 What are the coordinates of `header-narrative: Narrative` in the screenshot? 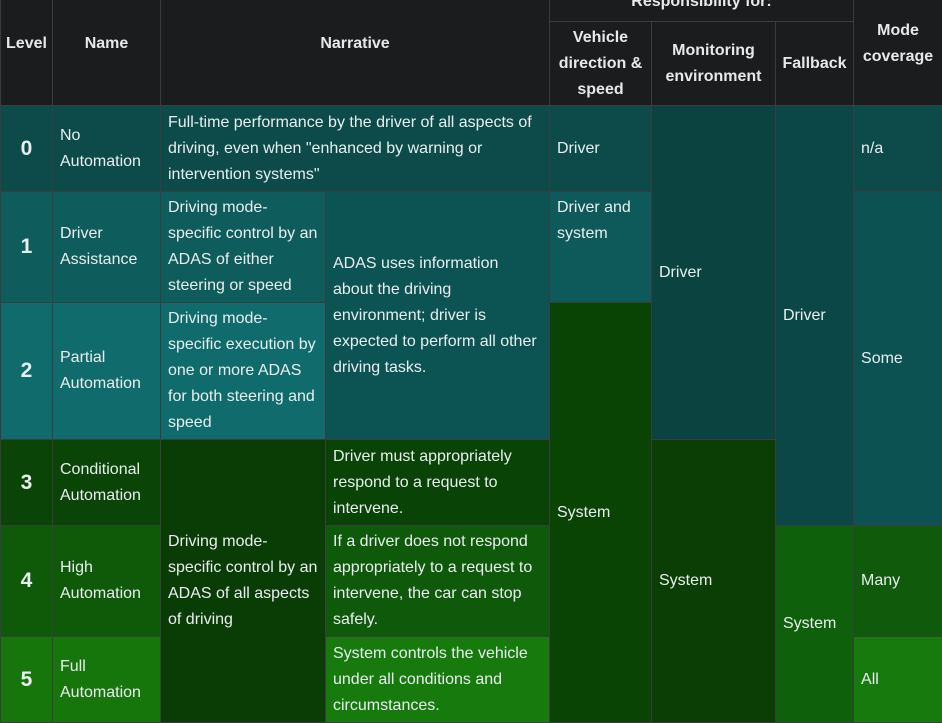 It's located at (355, 53).